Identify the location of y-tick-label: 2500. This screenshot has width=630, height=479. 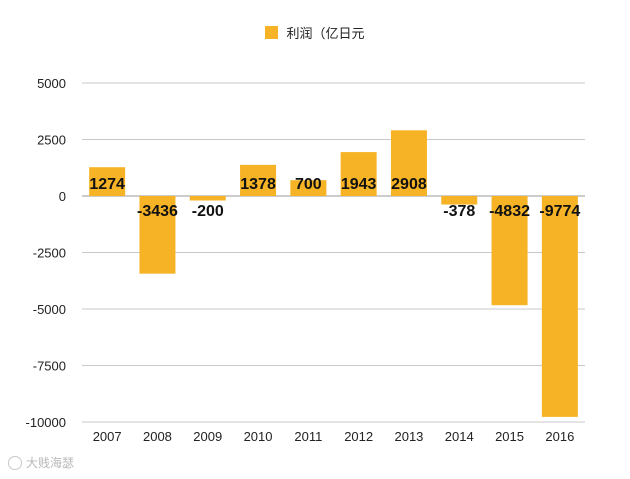
(51, 140).